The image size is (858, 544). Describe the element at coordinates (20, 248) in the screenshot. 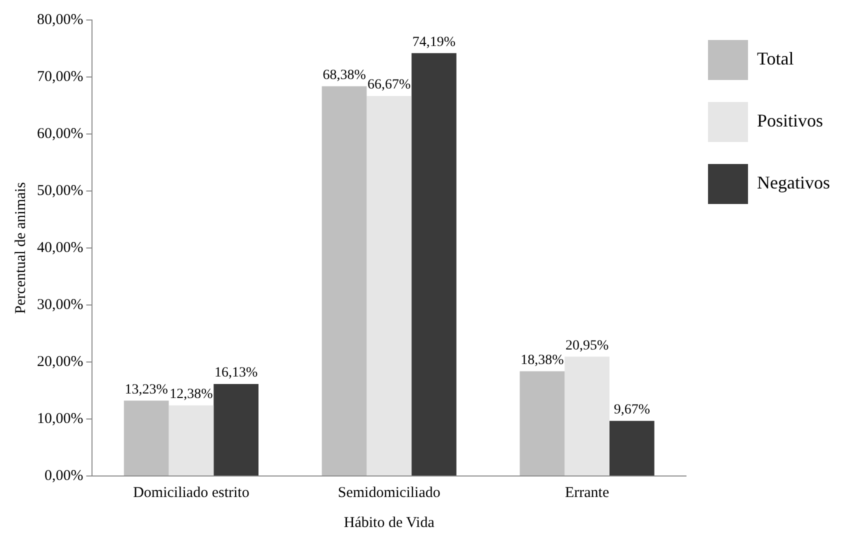

I see `y-axis-title: Percentual de animais` at that location.